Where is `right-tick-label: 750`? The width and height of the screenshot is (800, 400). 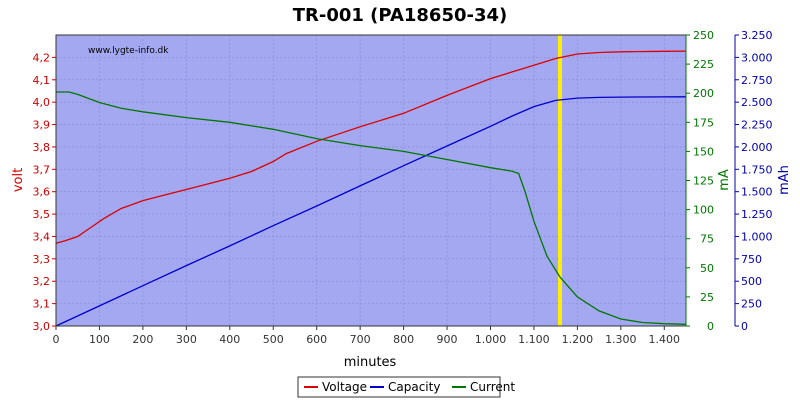 right-tick-label: 750 is located at coordinates (751, 259).